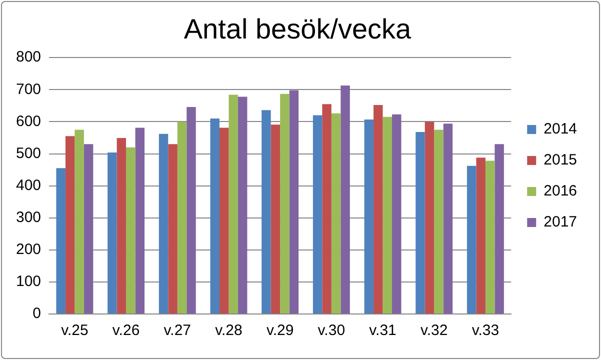 Image resolution: width=601 pixels, height=360 pixels. What do you see at coordinates (332, 331) in the screenshot?
I see `x-tick-label: v.30` at bounding box center [332, 331].